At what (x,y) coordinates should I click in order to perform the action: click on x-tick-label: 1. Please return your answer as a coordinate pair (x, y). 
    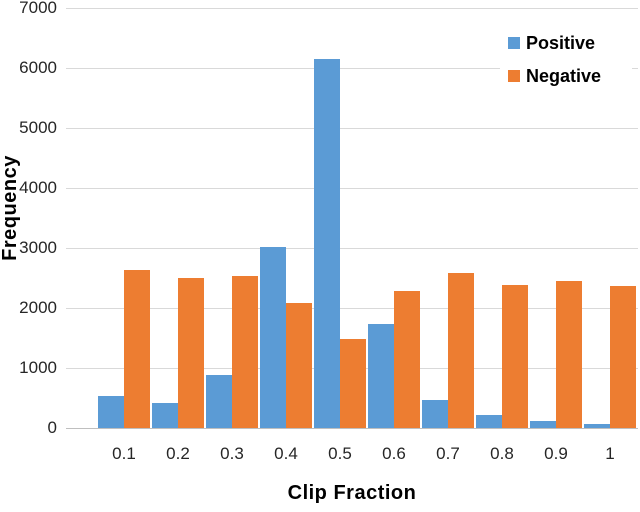
    Looking at the image, I should click on (610, 453).